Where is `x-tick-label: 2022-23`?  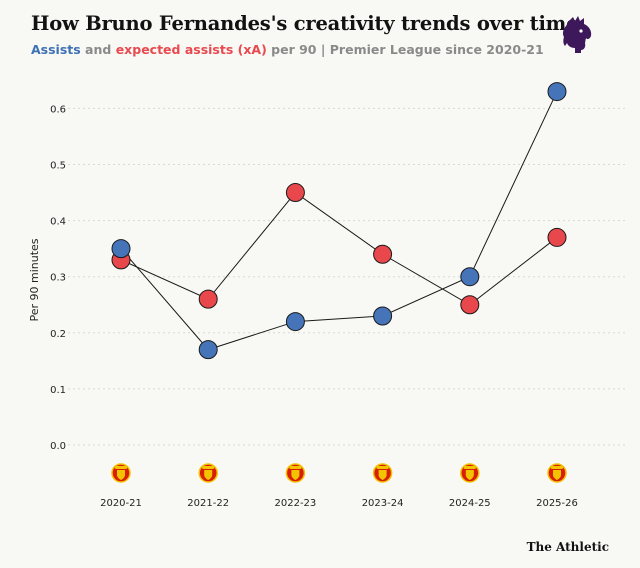 x-tick-label: 2022-23 is located at coordinates (296, 503).